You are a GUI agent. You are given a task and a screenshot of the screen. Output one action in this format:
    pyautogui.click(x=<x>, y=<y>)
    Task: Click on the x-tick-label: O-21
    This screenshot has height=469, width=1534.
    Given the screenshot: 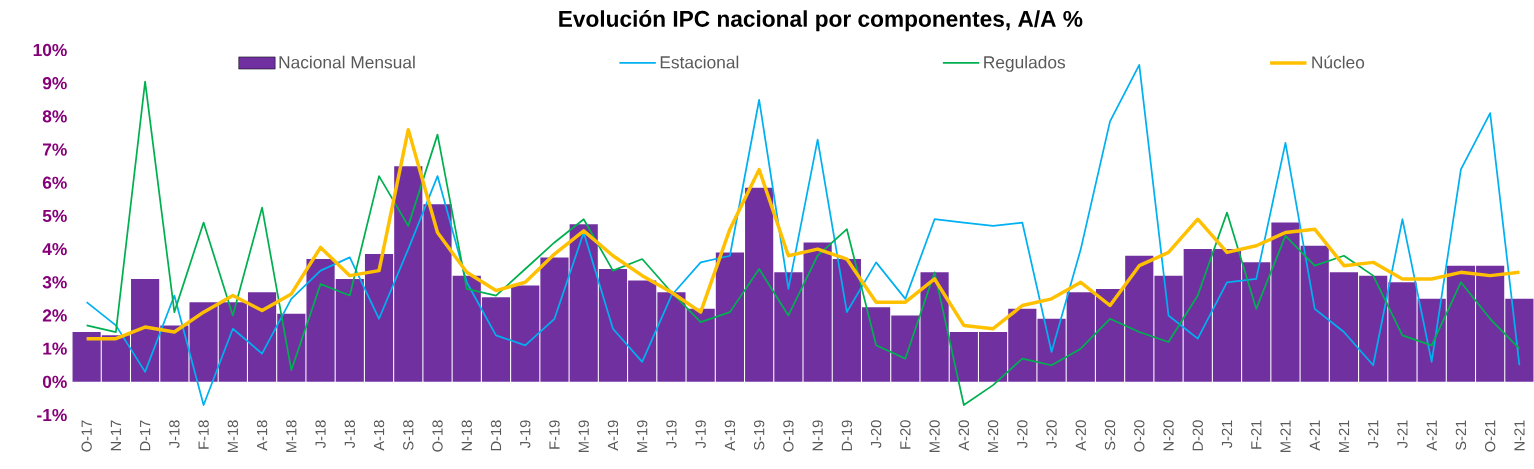 What is the action you would take?
    pyautogui.click(x=1490, y=436)
    